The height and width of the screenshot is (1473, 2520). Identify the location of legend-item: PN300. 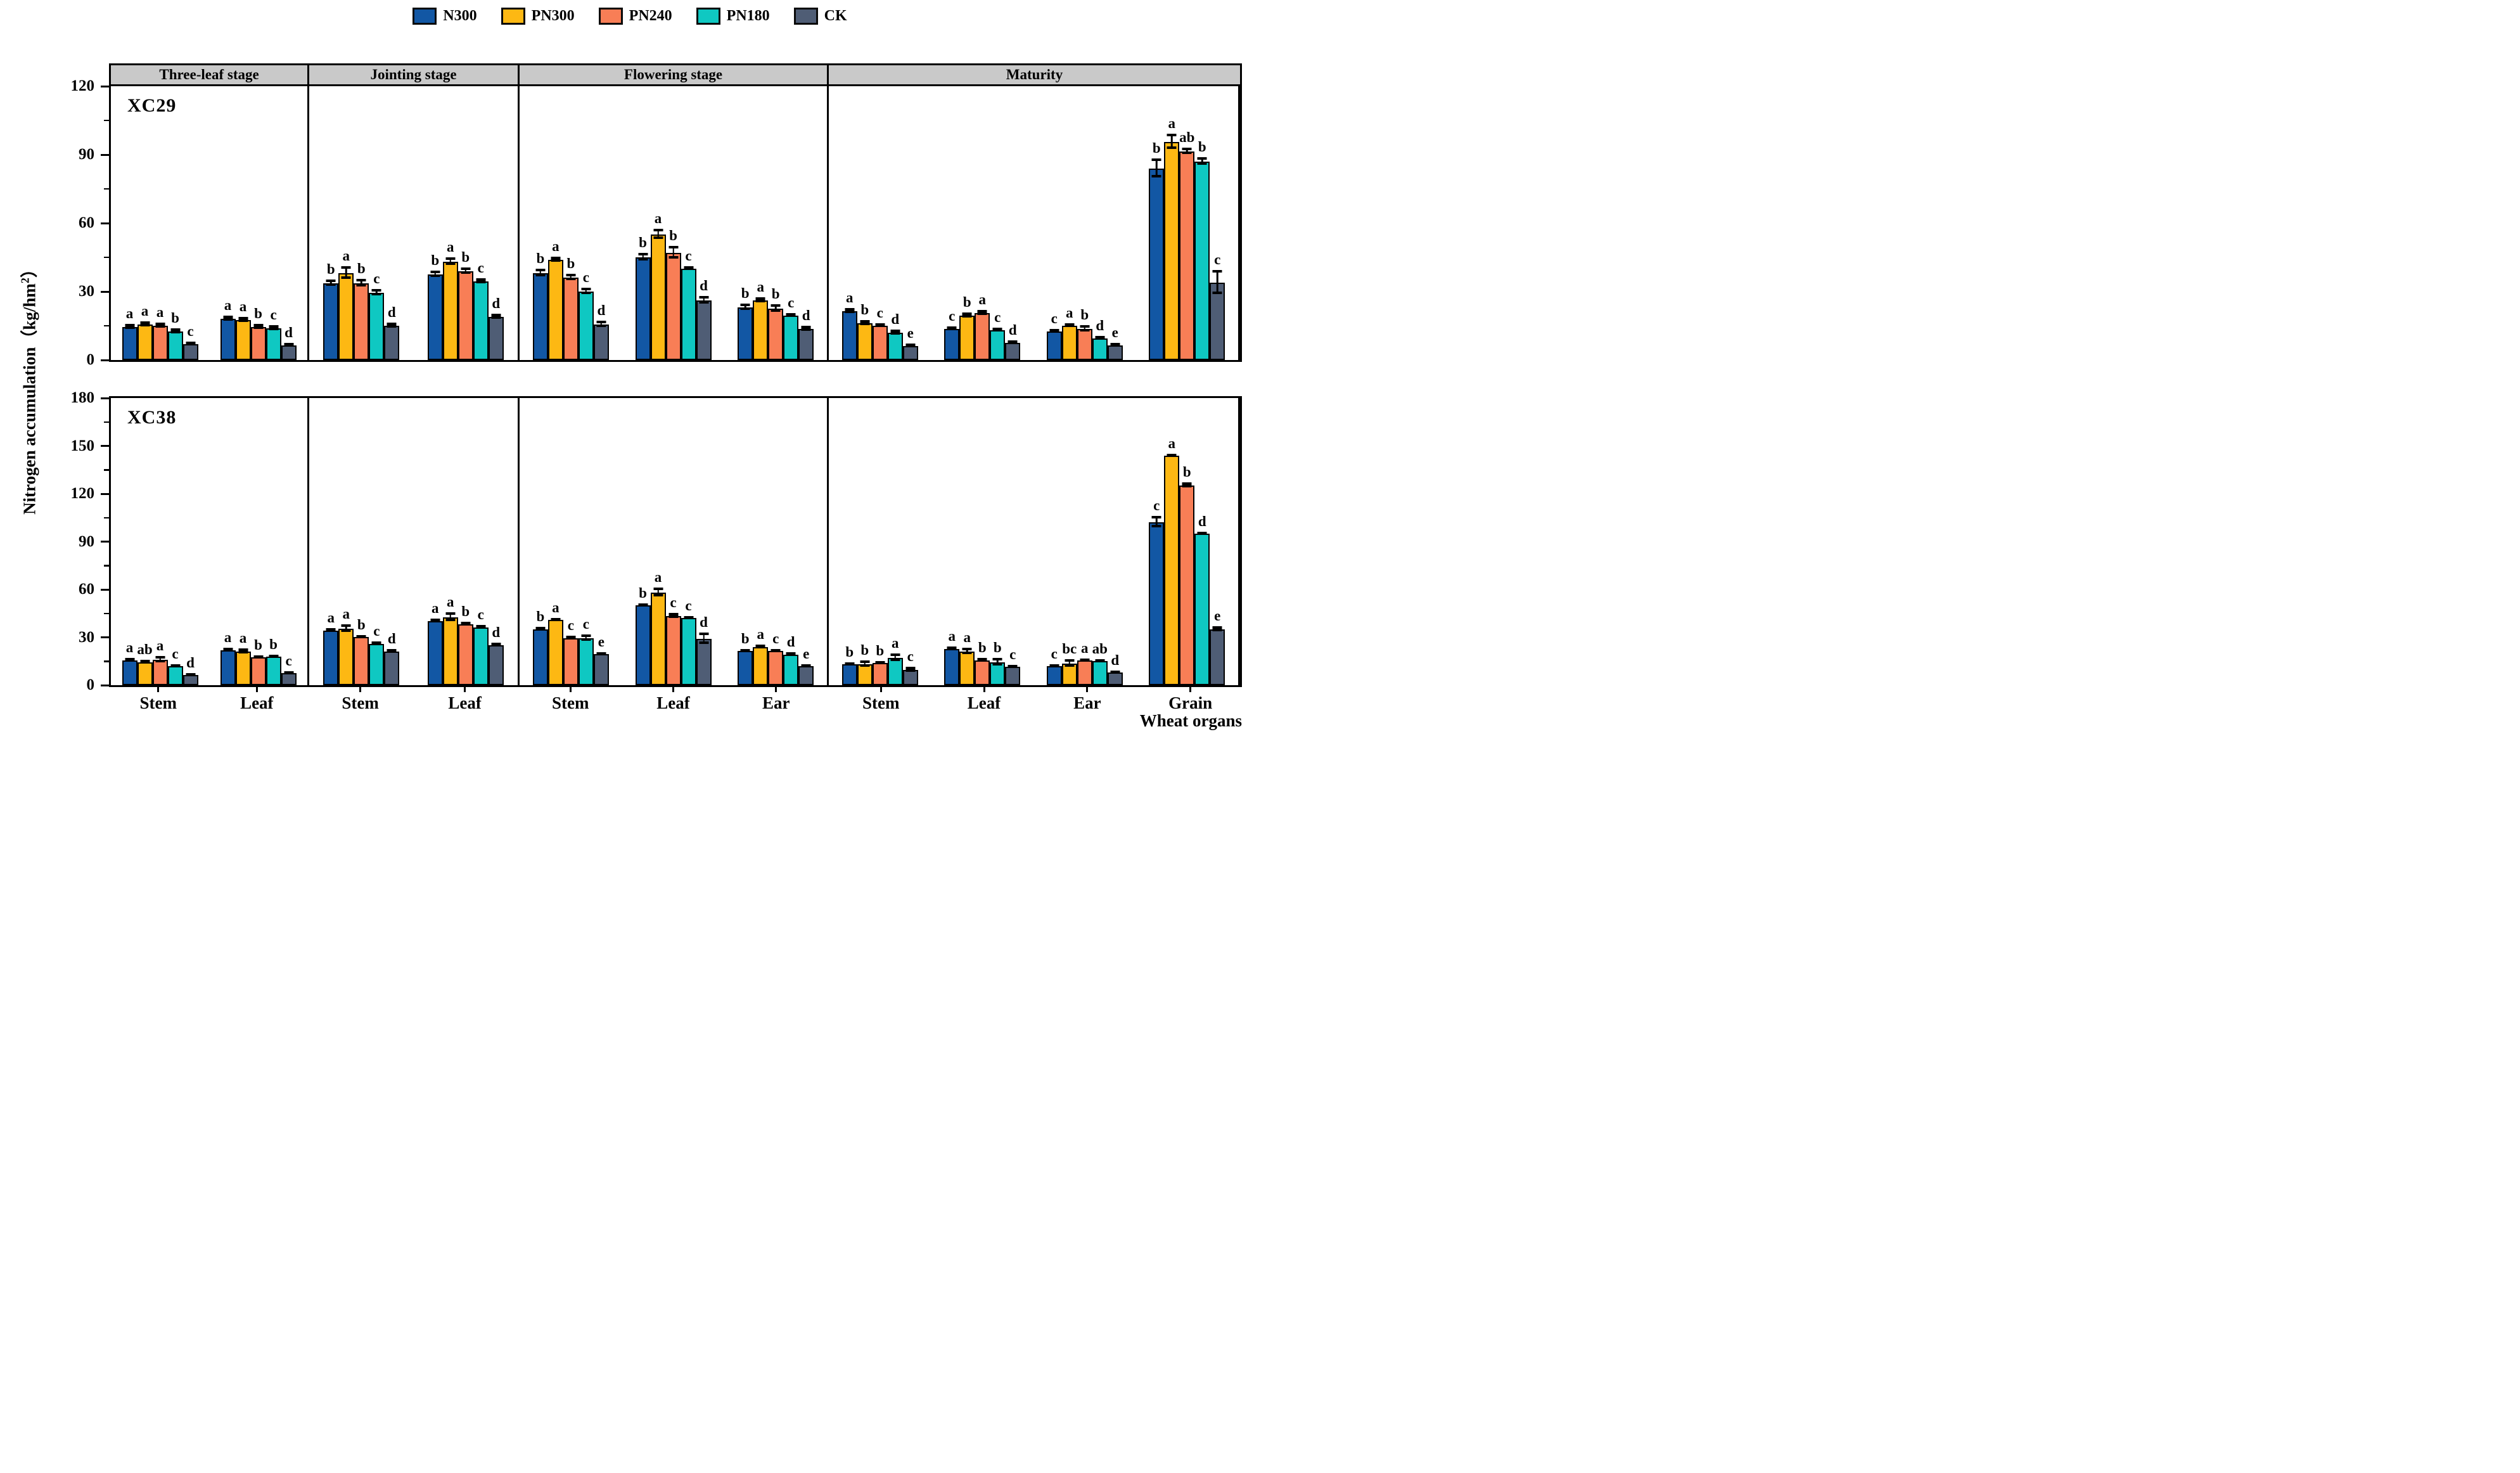
(538, 16).